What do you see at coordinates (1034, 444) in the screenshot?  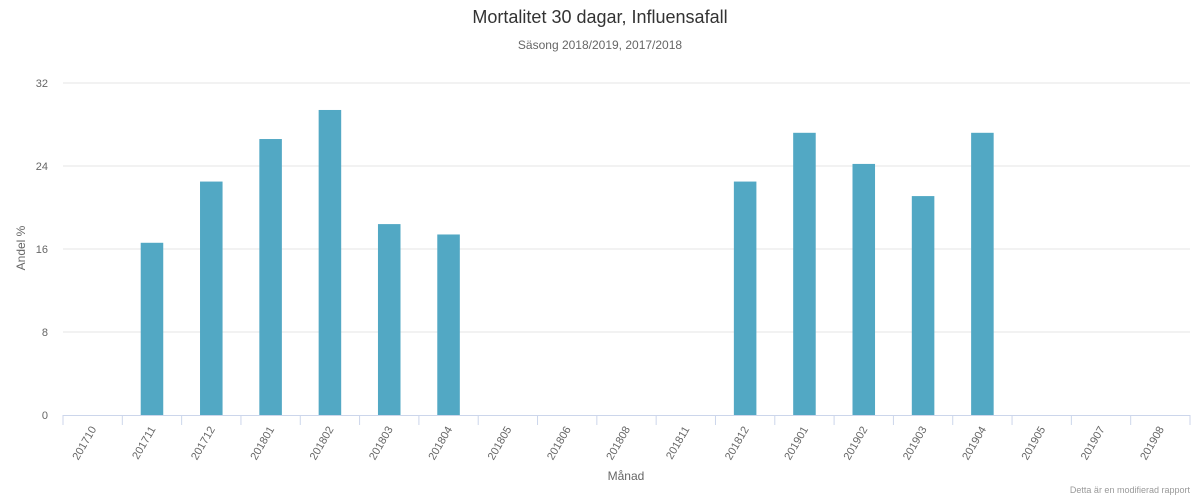 I see `x-tick-label: 201905` at bounding box center [1034, 444].